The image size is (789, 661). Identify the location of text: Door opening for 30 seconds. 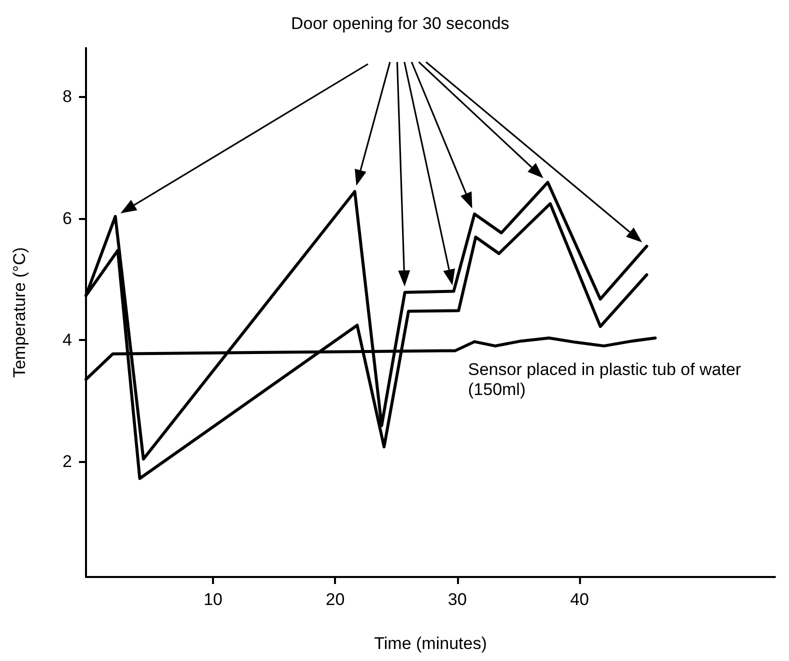
(400, 24).